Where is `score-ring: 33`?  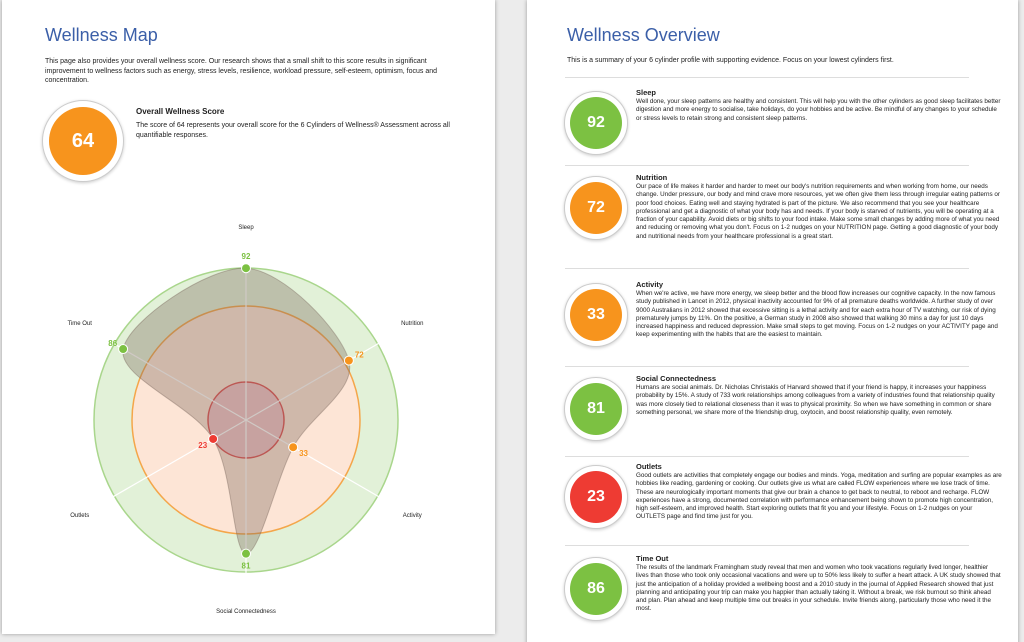
score-ring: 33 is located at coordinates (596, 315).